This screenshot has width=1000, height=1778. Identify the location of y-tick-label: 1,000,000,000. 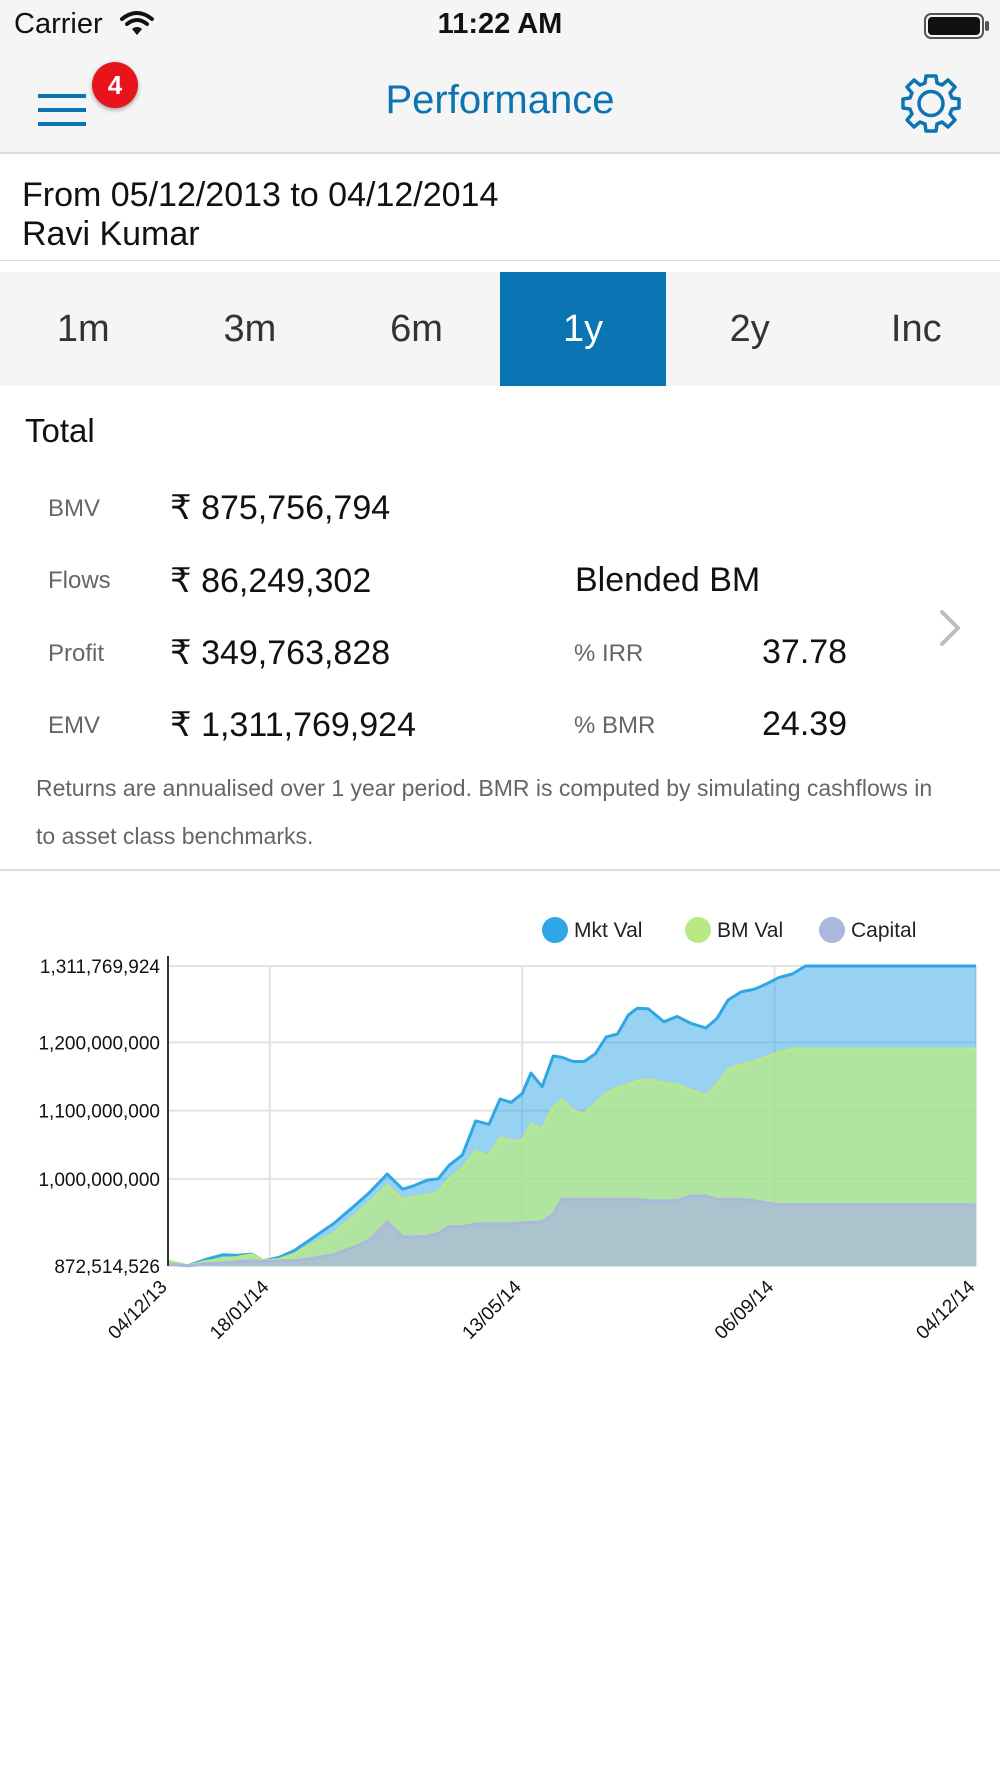
(99, 1180).